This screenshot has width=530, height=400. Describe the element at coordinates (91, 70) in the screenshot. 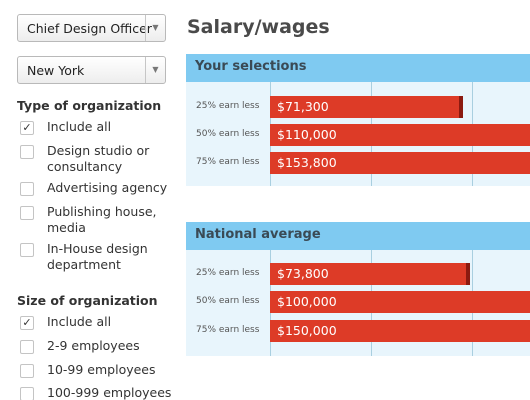

I see `location-select: New York ▼` at that location.